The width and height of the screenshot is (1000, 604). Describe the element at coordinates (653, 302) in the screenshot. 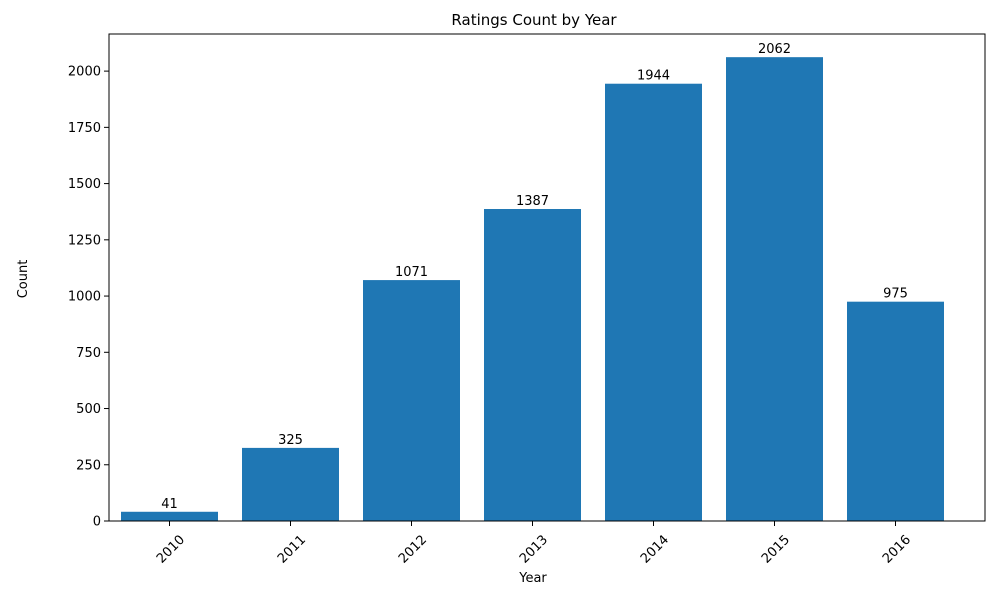

I see `bar-2014` at that location.